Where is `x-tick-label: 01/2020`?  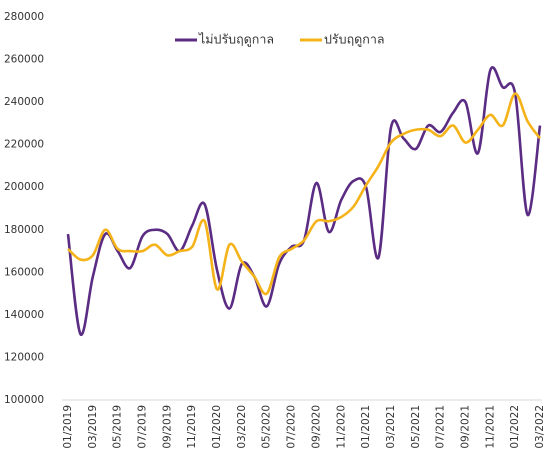
x-tick-label: 01/2020 is located at coordinates (217, 427).